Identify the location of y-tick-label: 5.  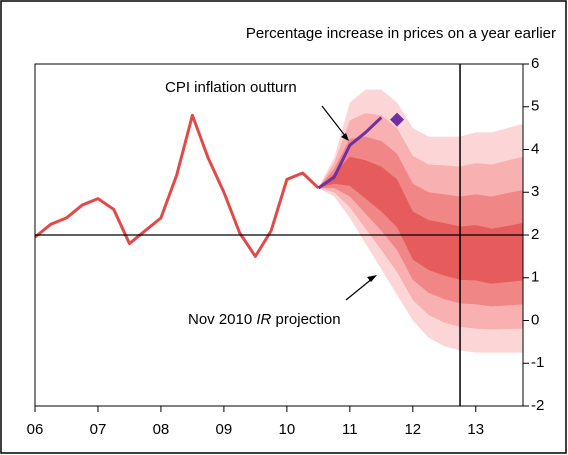
(535, 106).